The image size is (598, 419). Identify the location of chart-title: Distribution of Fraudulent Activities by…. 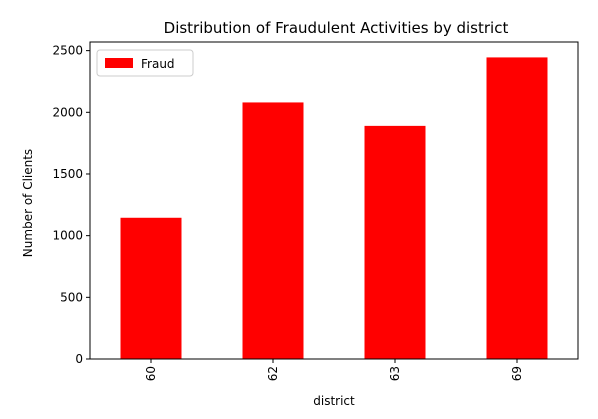
(336, 28).